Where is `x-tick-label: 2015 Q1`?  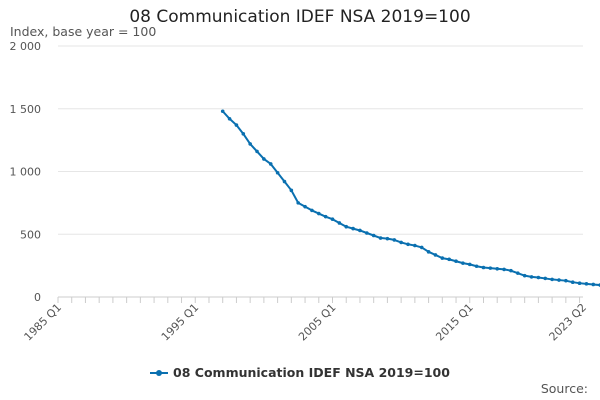 x-tick-label: 2015 Q1 is located at coordinates (454, 322).